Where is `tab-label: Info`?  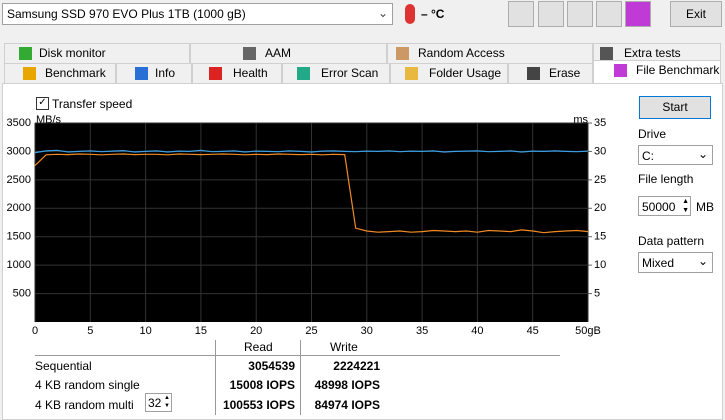
tab-label: Info is located at coordinates (165, 73).